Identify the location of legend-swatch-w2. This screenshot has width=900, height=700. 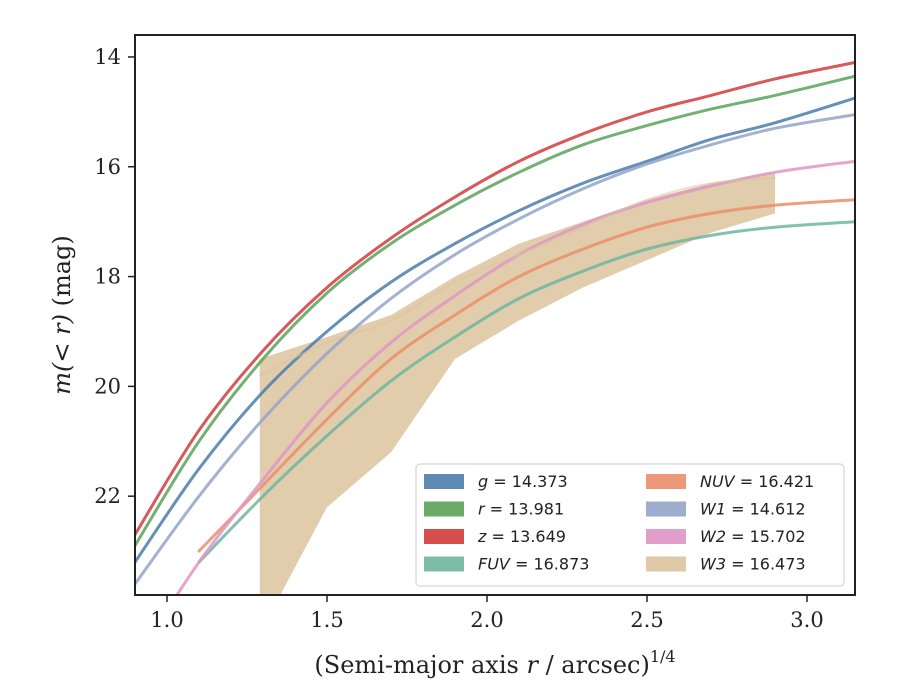
(666, 536).